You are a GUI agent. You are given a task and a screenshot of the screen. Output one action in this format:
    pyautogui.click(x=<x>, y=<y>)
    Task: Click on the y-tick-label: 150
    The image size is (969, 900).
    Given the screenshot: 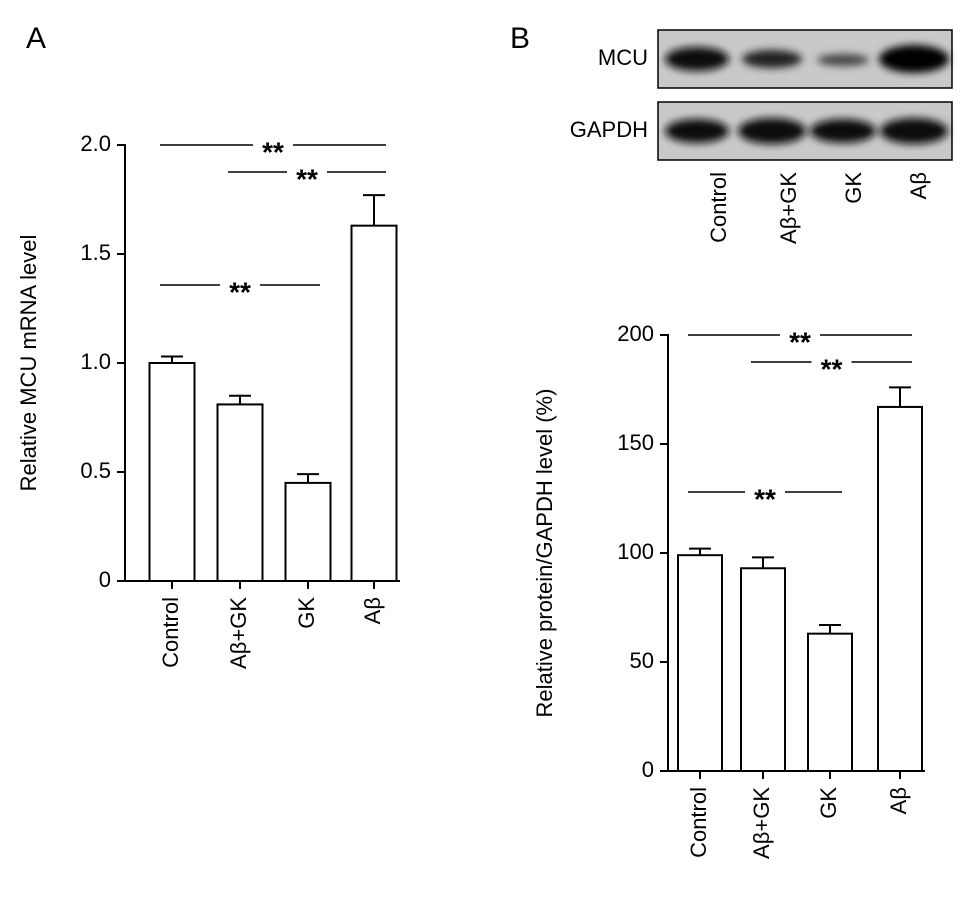 What is the action you would take?
    pyautogui.click(x=635, y=442)
    